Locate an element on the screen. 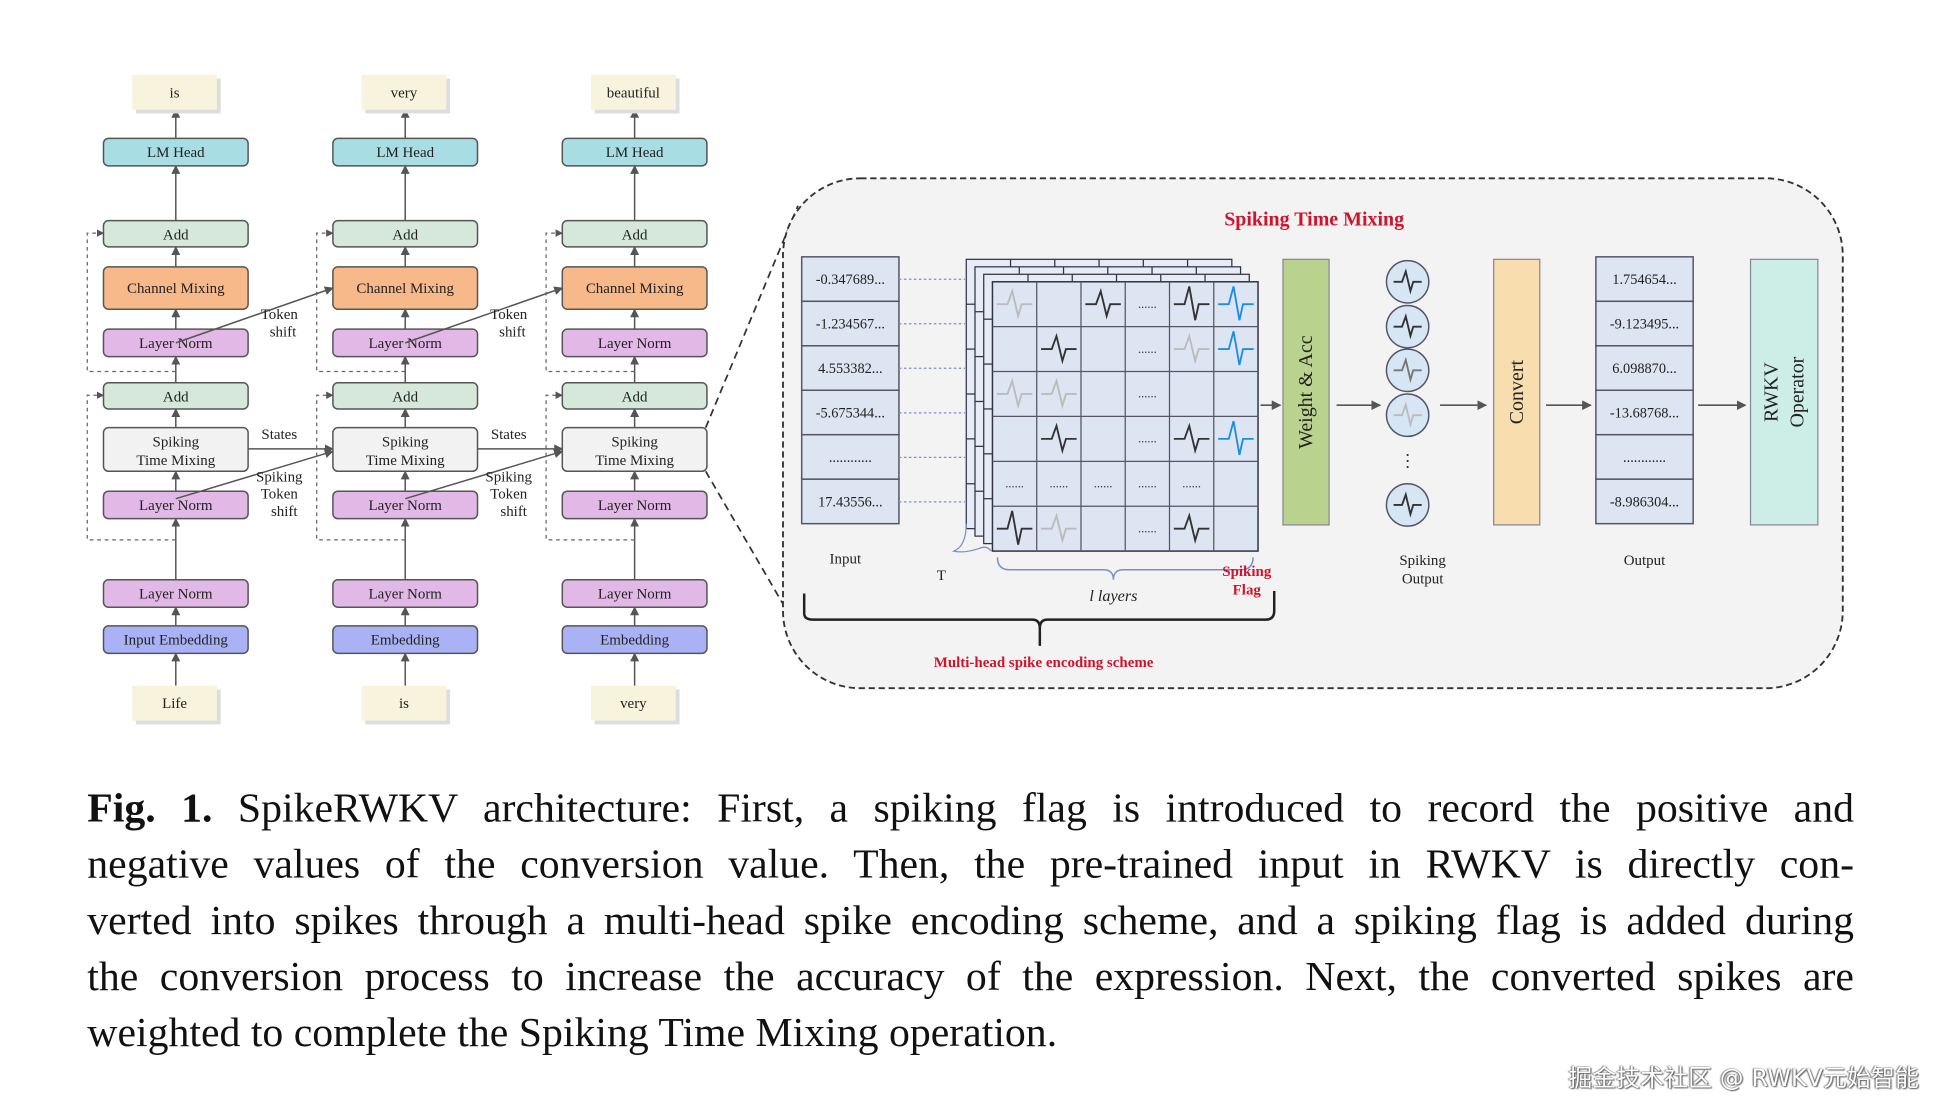 The width and height of the screenshot is (1945, 1115). panel-title: Spiking Time Mixing is located at coordinates (1314, 220).